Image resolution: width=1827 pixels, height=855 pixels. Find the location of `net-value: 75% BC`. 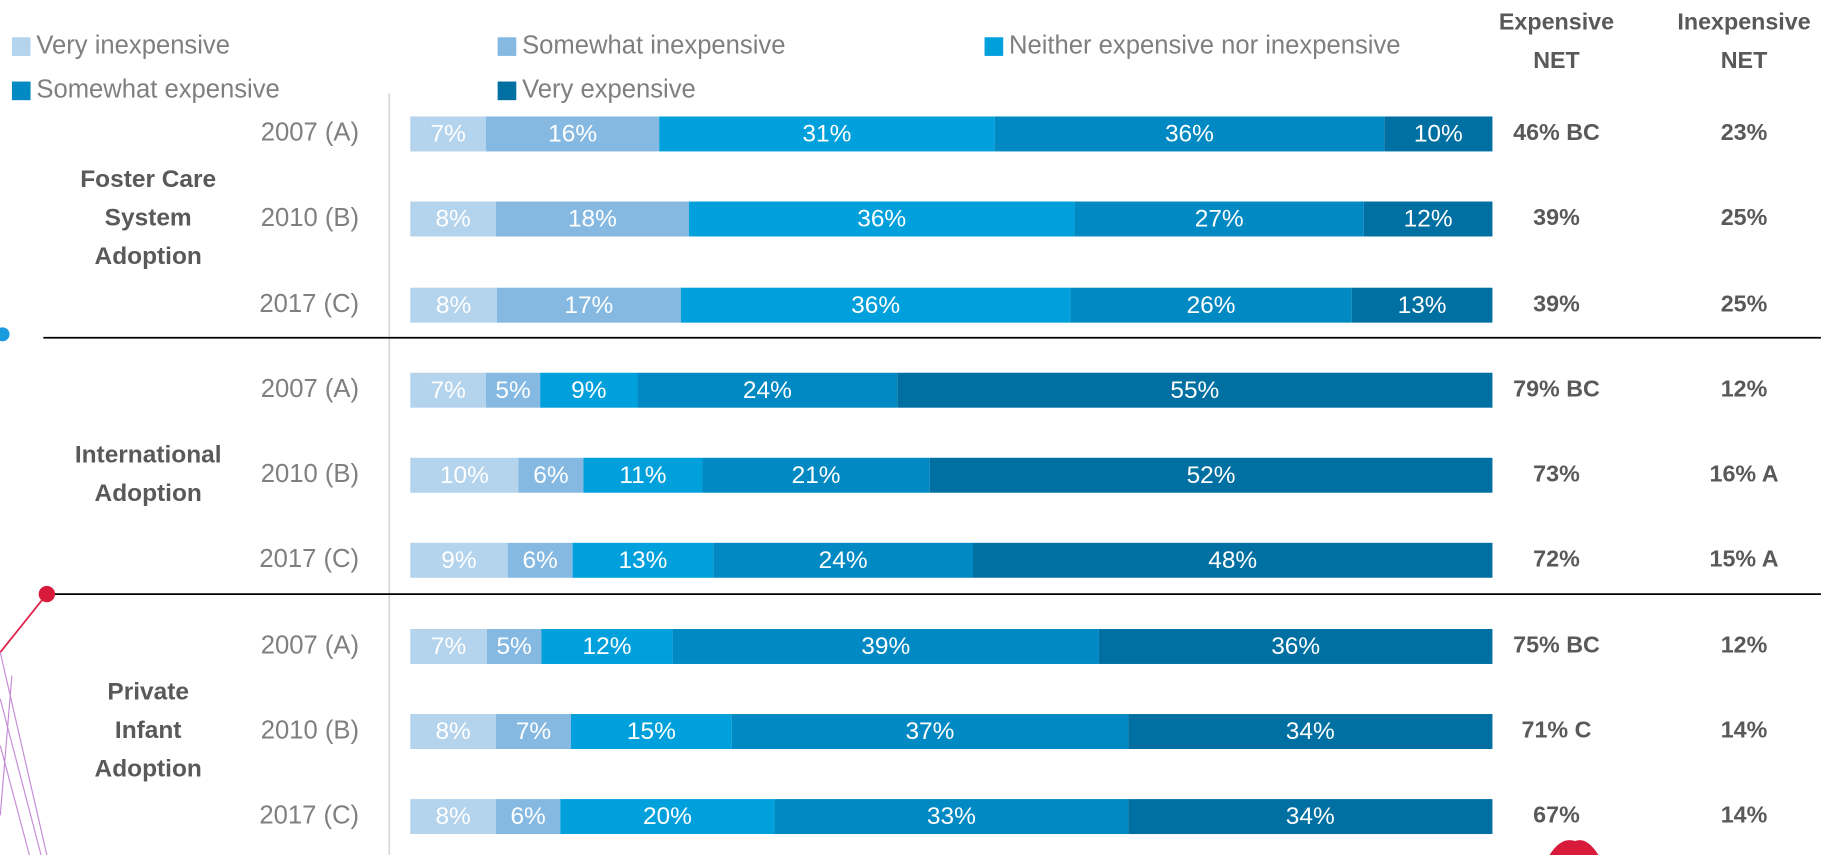

net-value: 75% BC is located at coordinates (1556, 645).